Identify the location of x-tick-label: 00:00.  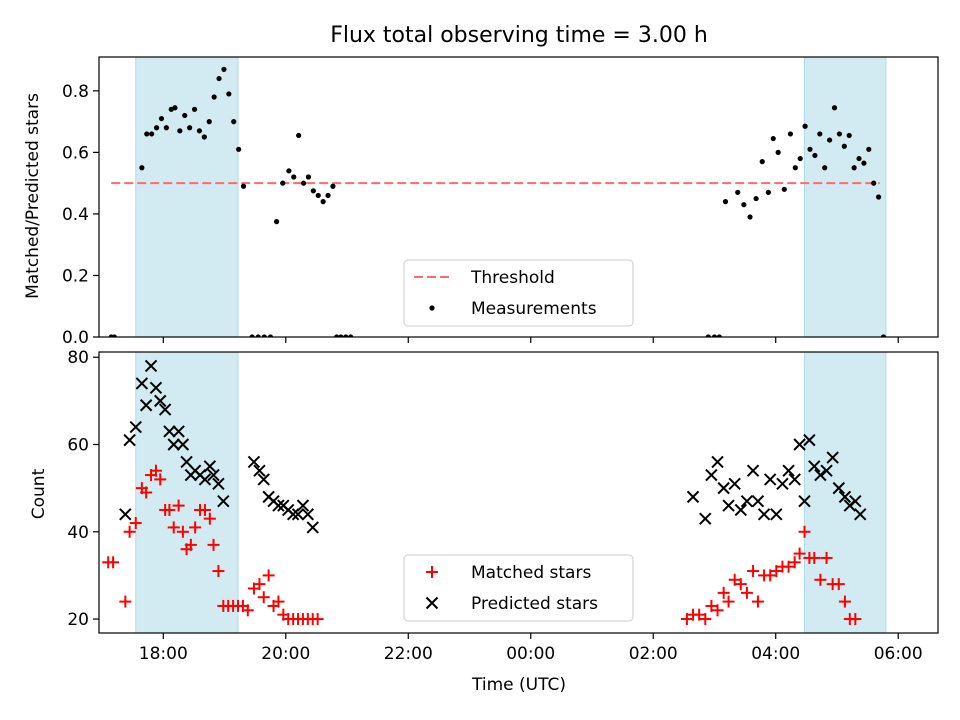
(530, 654).